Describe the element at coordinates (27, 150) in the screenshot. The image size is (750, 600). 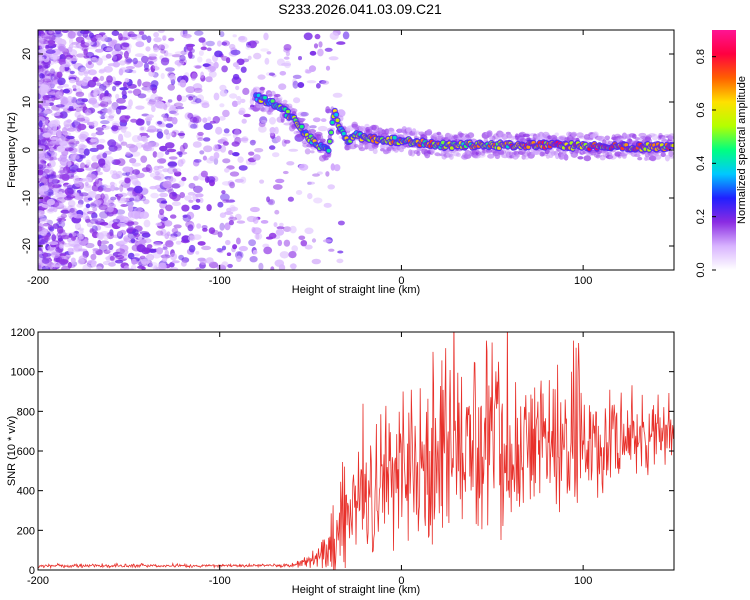
I see `spectrogram-ytick-label: 0` at that location.